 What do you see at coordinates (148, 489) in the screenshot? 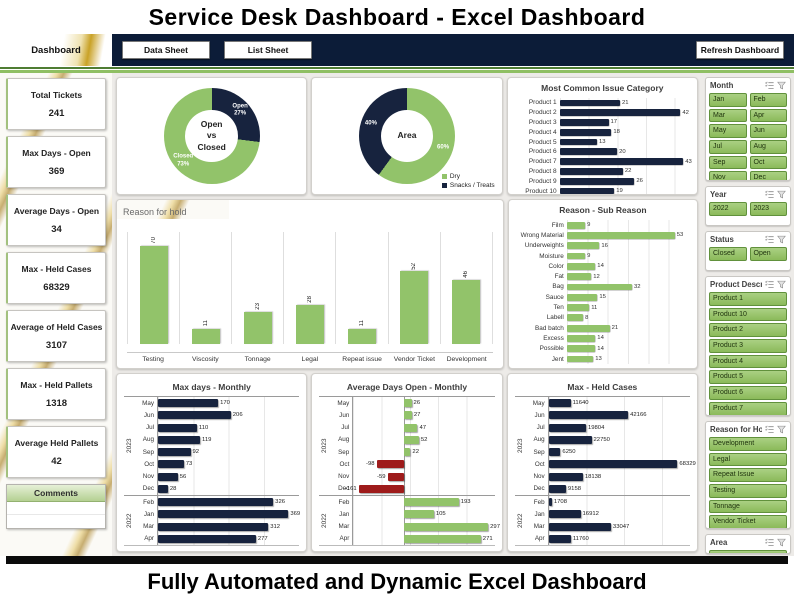
I see `category-label: Dec` at bounding box center [148, 489].